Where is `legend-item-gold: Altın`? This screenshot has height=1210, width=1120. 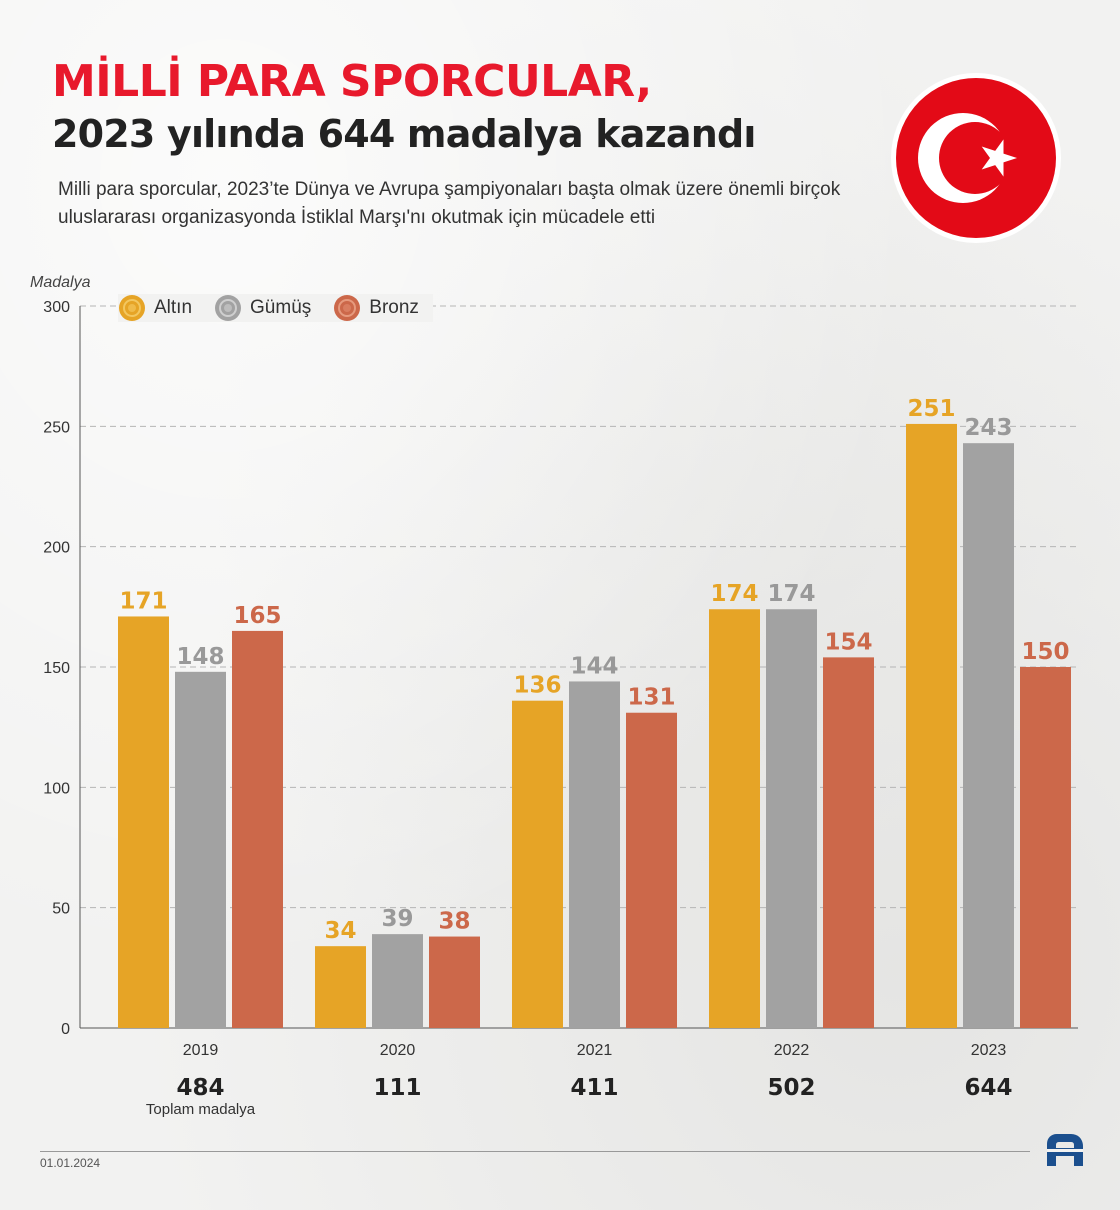
legend-item-gold: Altın is located at coordinates (155, 308).